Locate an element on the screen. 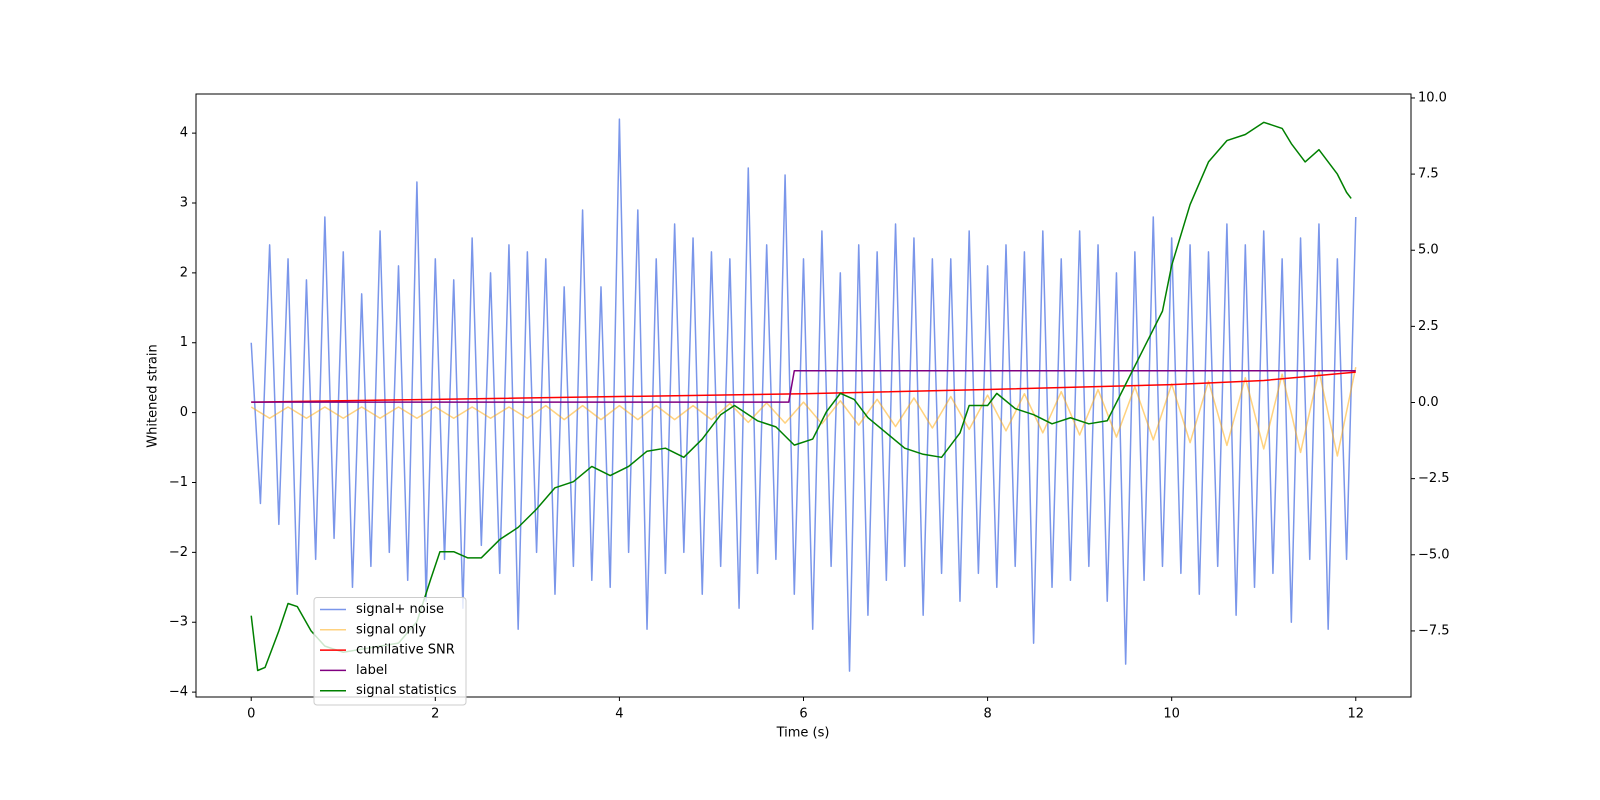  legend-label: cumilative SNR is located at coordinates (405, 650).